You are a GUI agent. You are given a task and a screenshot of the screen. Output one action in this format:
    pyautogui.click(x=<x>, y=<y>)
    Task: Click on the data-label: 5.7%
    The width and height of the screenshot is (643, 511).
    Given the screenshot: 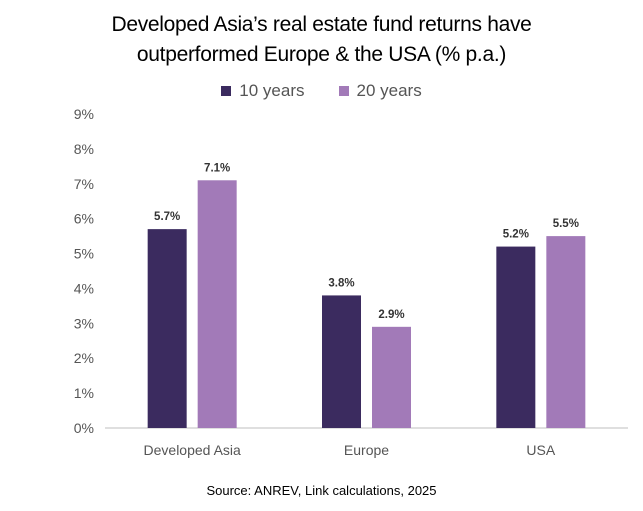 What is the action you would take?
    pyautogui.click(x=167, y=217)
    